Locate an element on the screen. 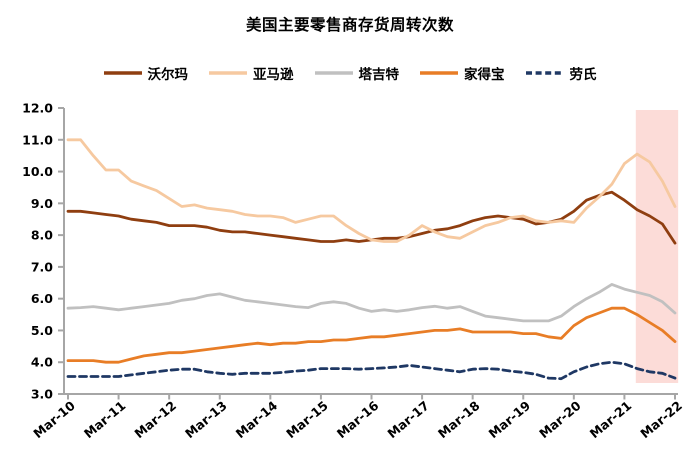  legend-swatch-walmart is located at coordinates (122, 73).